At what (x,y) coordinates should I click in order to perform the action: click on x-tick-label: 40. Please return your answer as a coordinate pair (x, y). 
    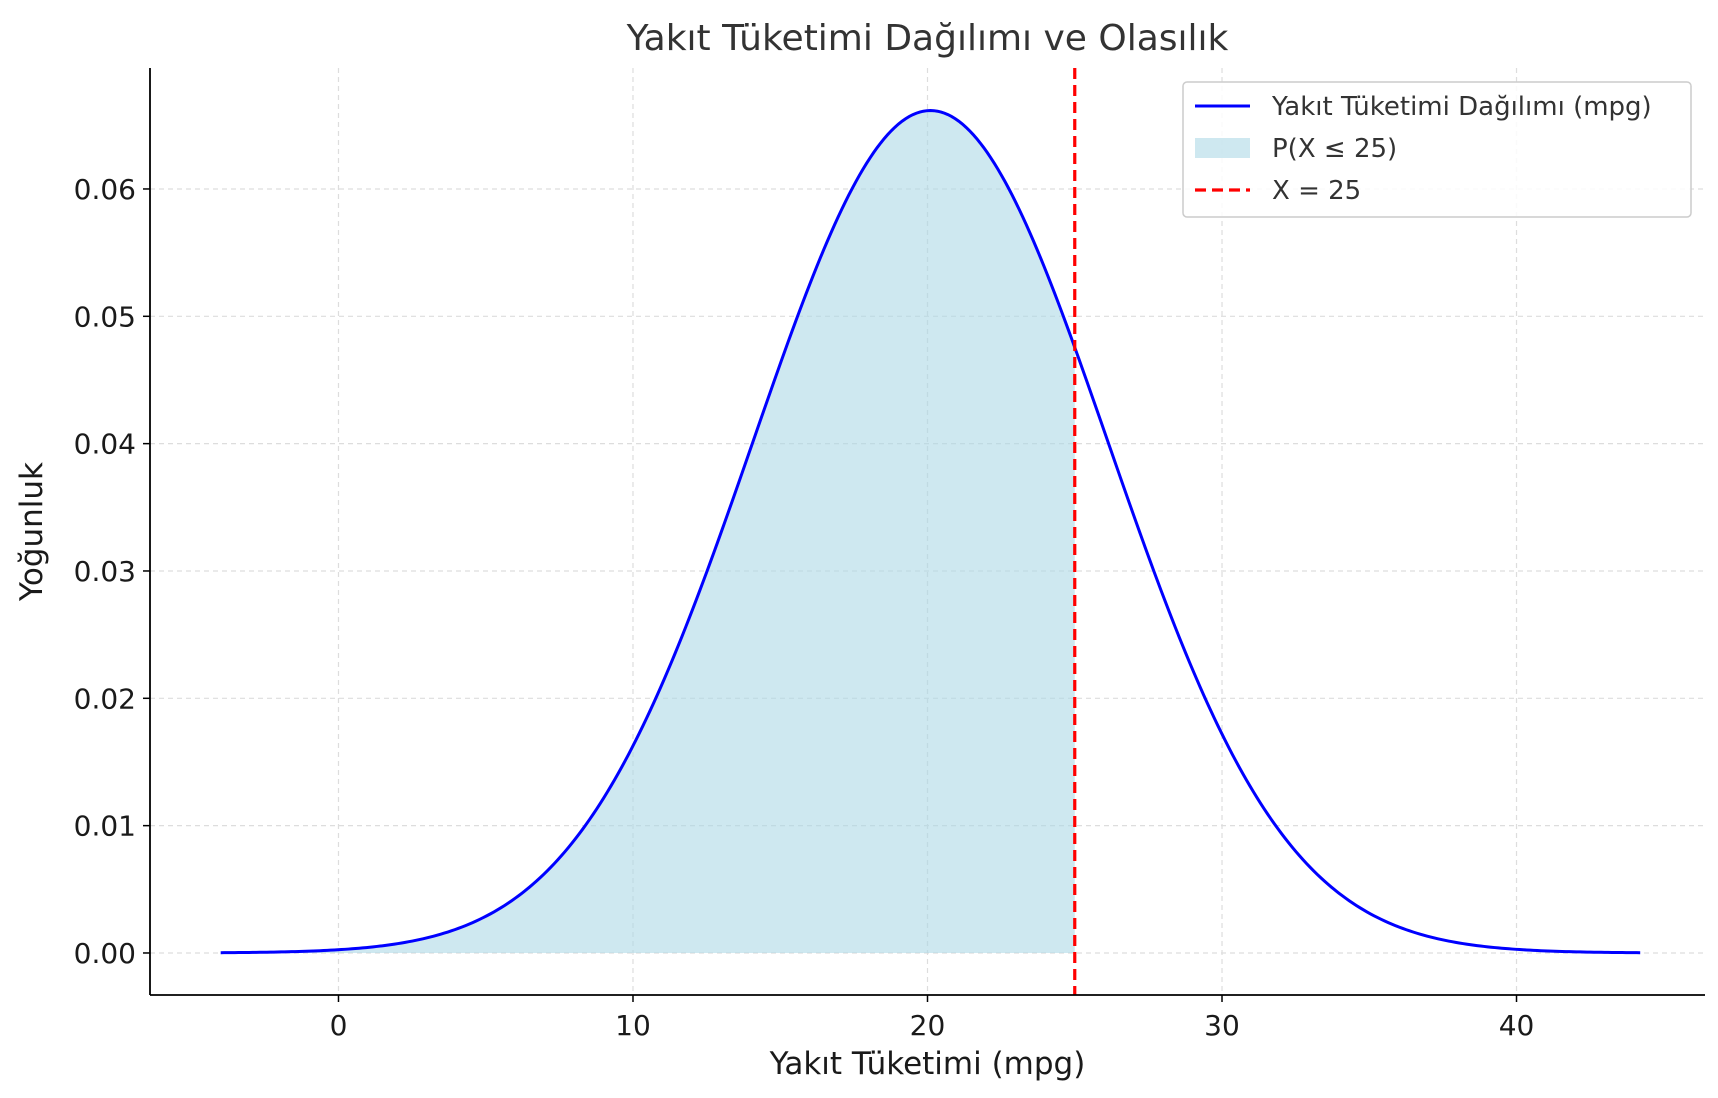
    Looking at the image, I should click on (1517, 1025).